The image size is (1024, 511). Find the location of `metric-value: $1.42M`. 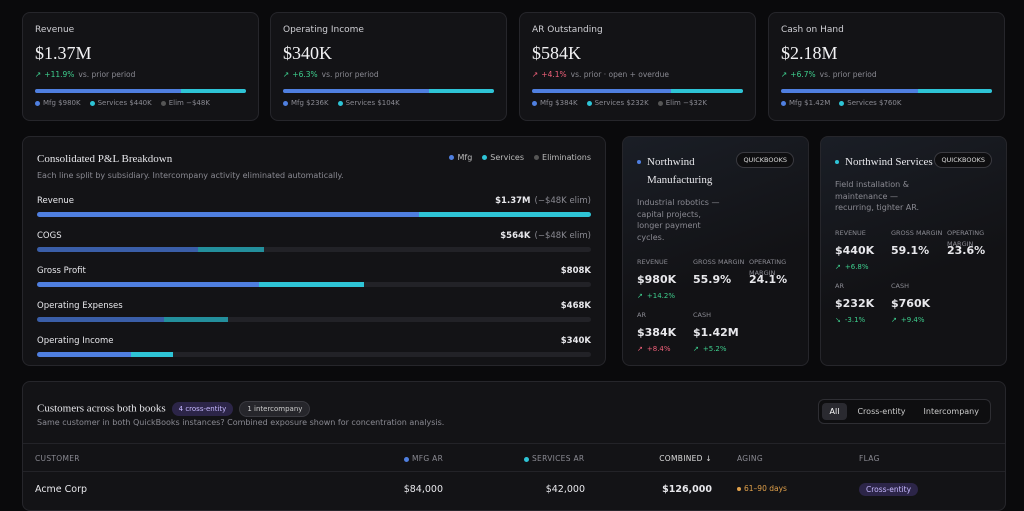

metric-value: $1.42M is located at coordinates (716, 332).